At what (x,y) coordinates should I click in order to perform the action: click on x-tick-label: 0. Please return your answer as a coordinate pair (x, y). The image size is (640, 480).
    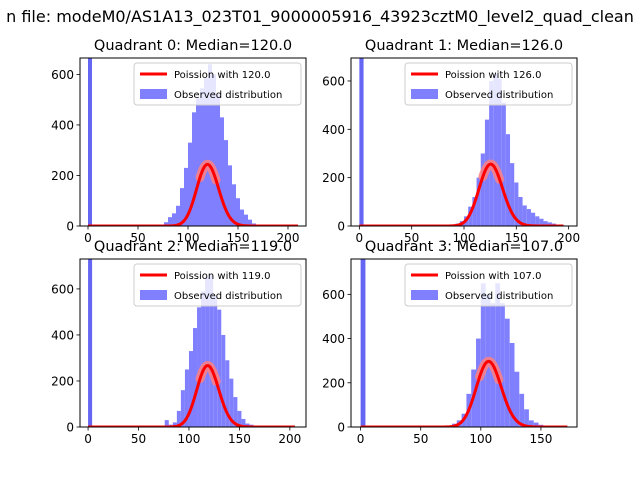
    Looking at the image, I should click on (88, 238).